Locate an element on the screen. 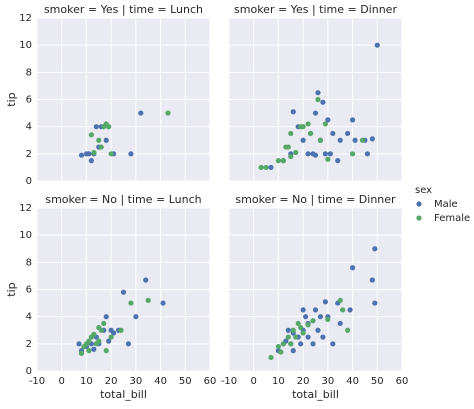  legend-marker is located at coordinates (419, 218).